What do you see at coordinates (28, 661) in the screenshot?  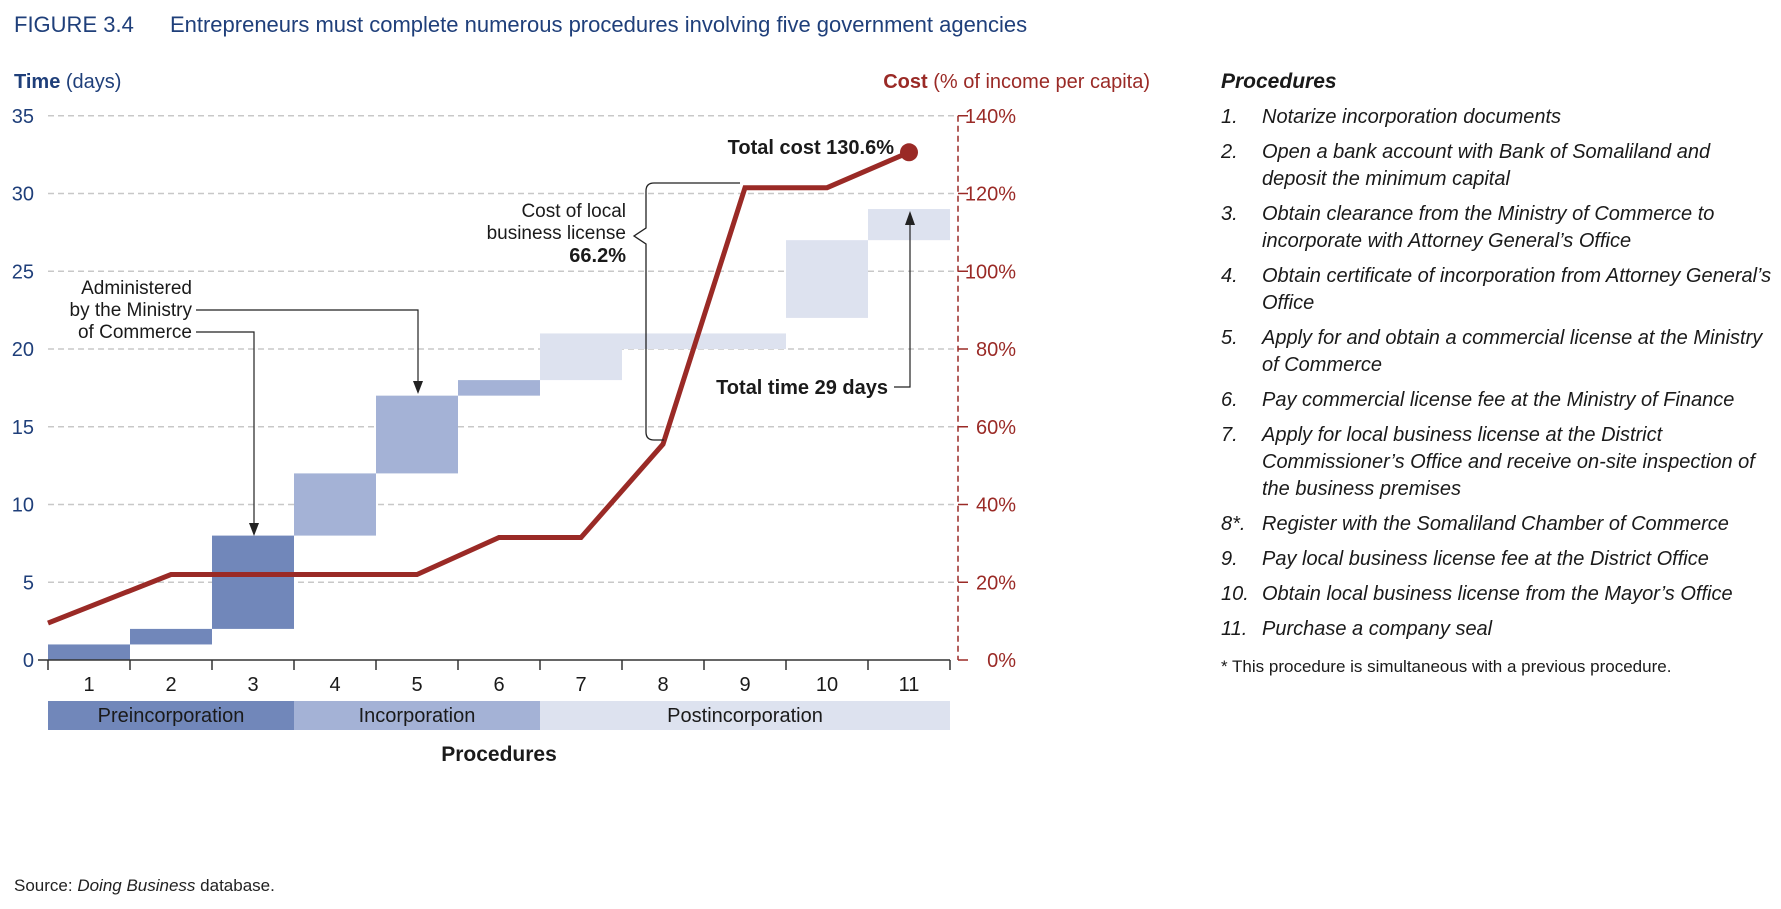 I see `time-tick-label: 0` at bounding box center [28, 661].